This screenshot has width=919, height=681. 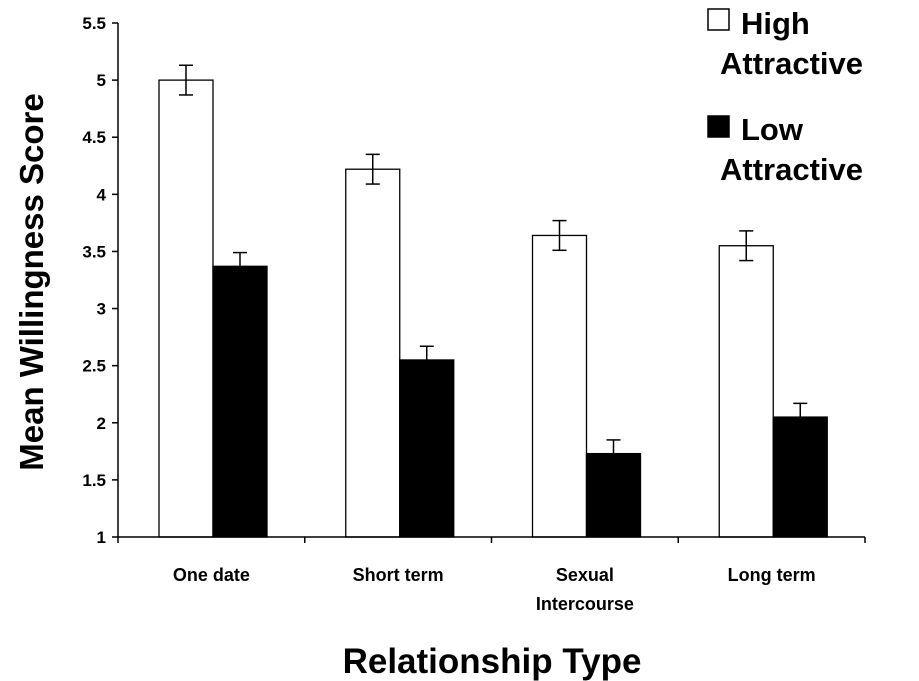 What do you see at coordinates (94, 23) in the screenshot?
I see `y-tick-label: 5.5` at bounding box center [94, 23].